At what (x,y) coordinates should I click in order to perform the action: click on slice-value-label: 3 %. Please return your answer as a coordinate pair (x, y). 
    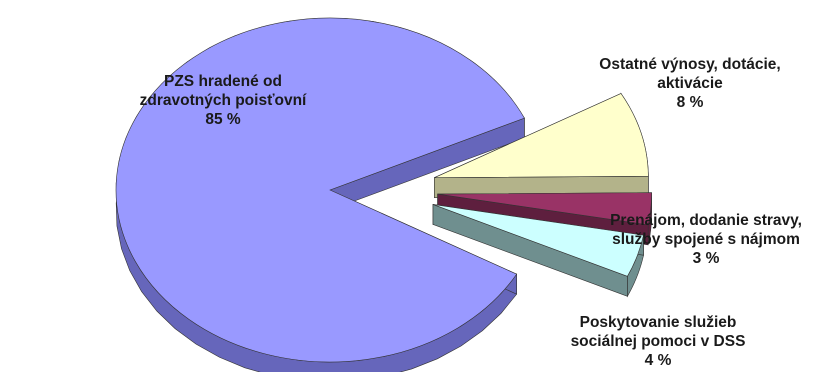
    Looking at the image, I should click on (706, 258).